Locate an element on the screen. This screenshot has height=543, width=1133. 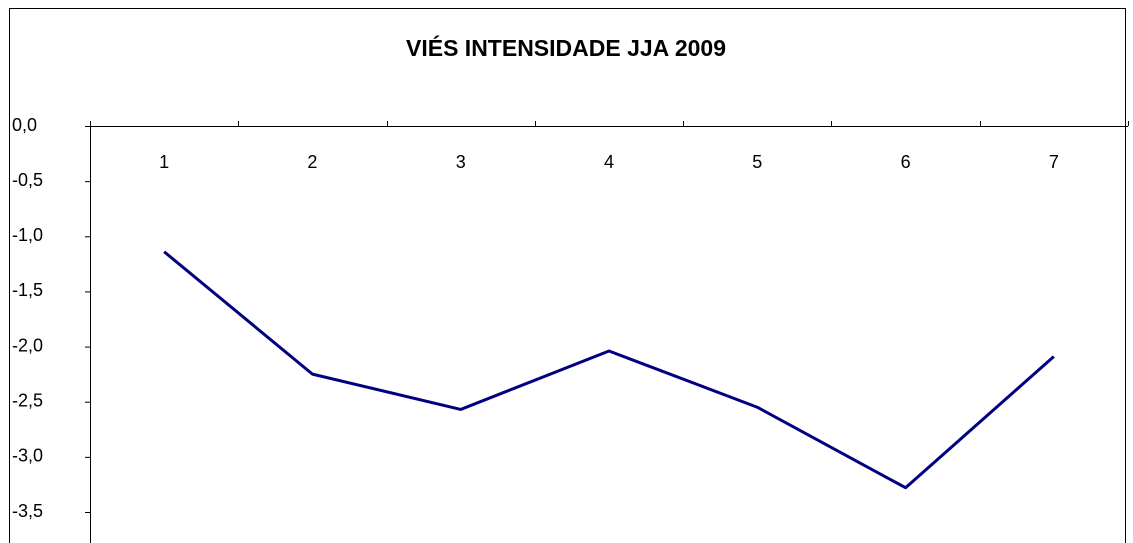
x-tick-label: 3 is located at coordinates (461, 162).